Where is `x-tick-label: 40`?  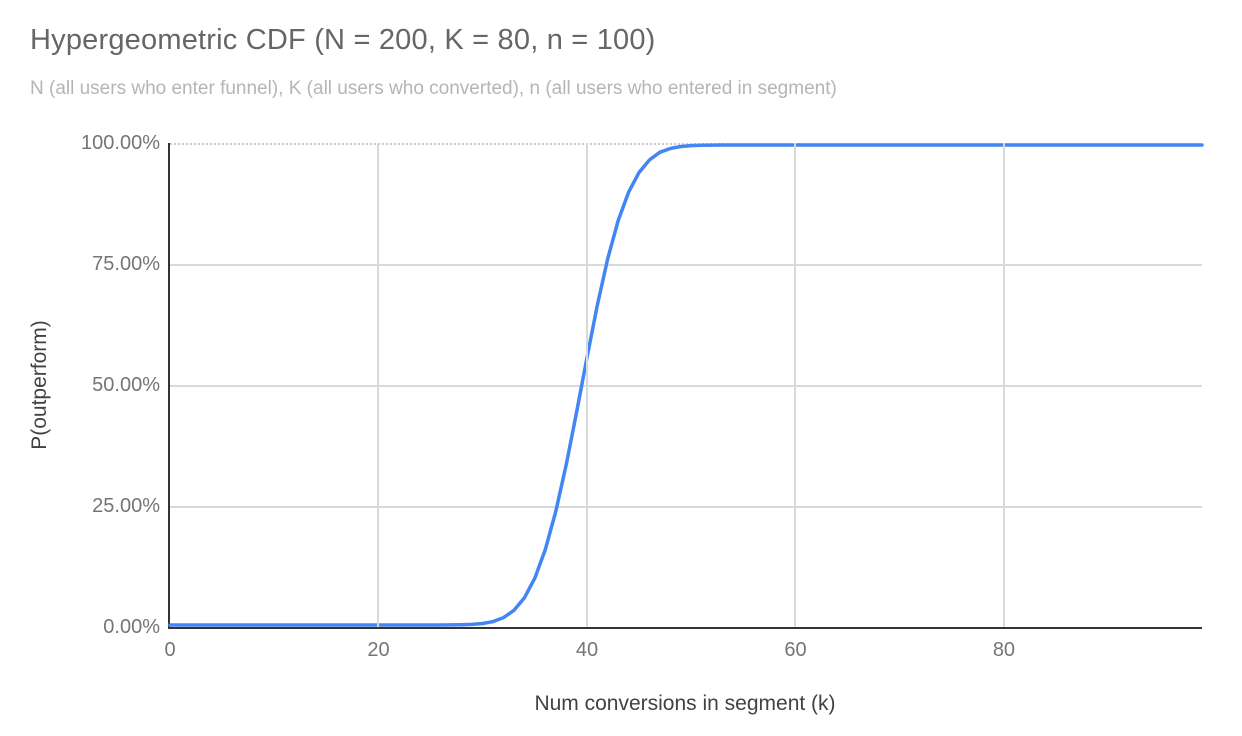 x-tick-label: 40 is located at coordinates (587, 650).